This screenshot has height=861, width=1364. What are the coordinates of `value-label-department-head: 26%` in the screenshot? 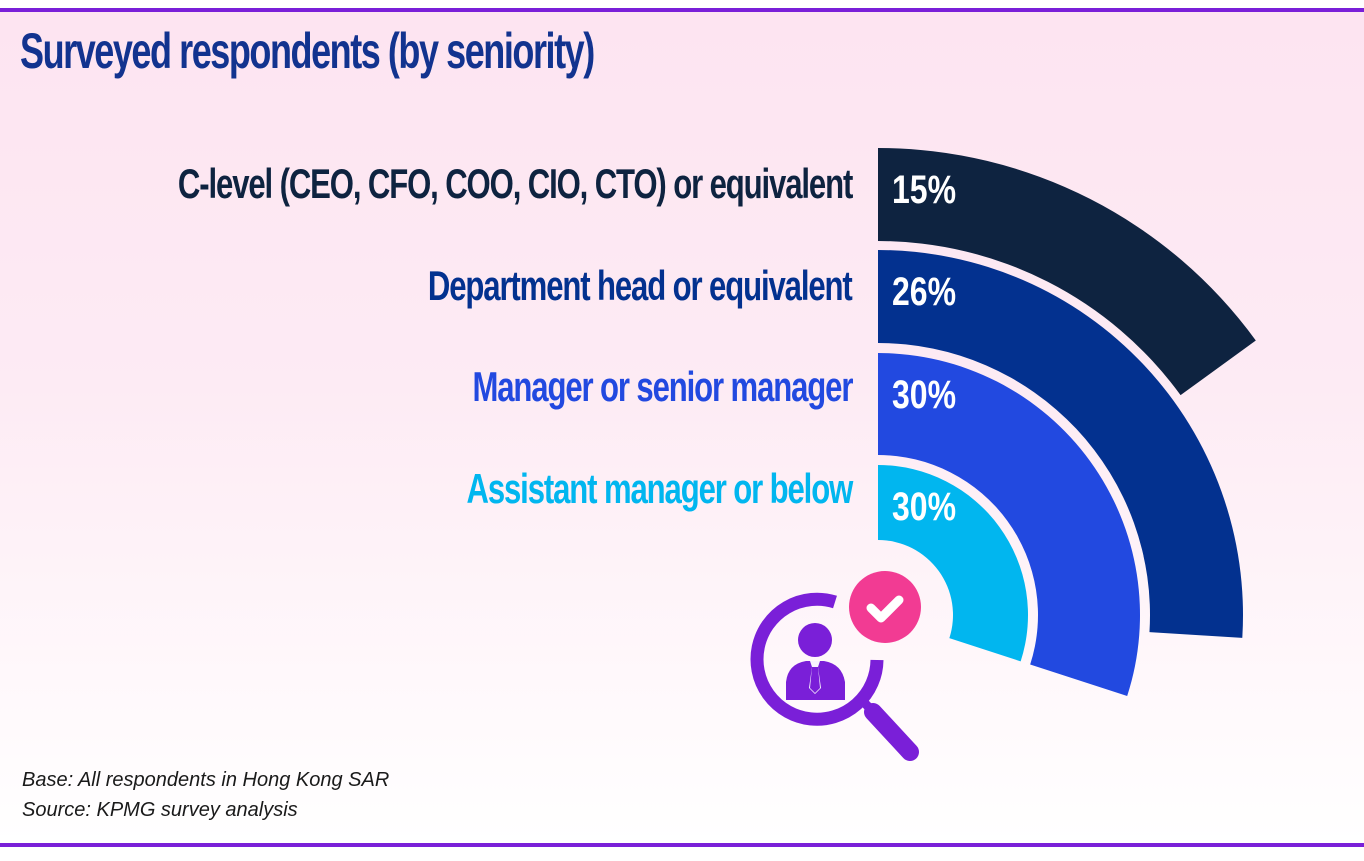 It's located at (924, 291).